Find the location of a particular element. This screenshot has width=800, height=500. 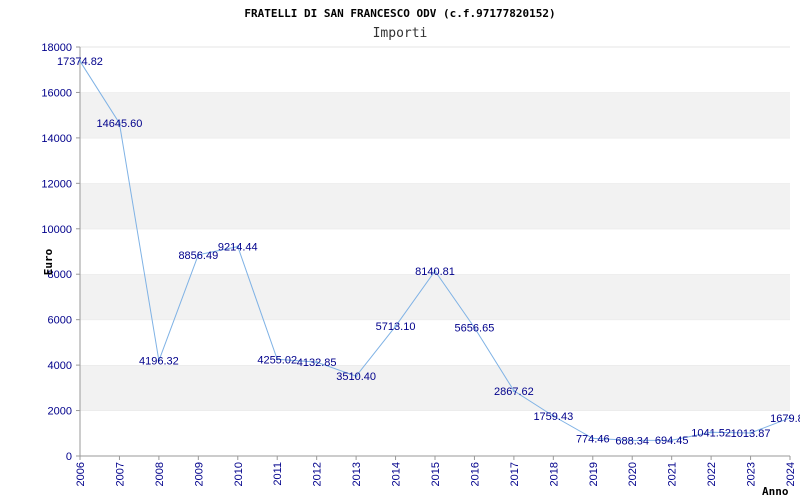

data-label: 1759.43 is located at coordinates (553, 417).